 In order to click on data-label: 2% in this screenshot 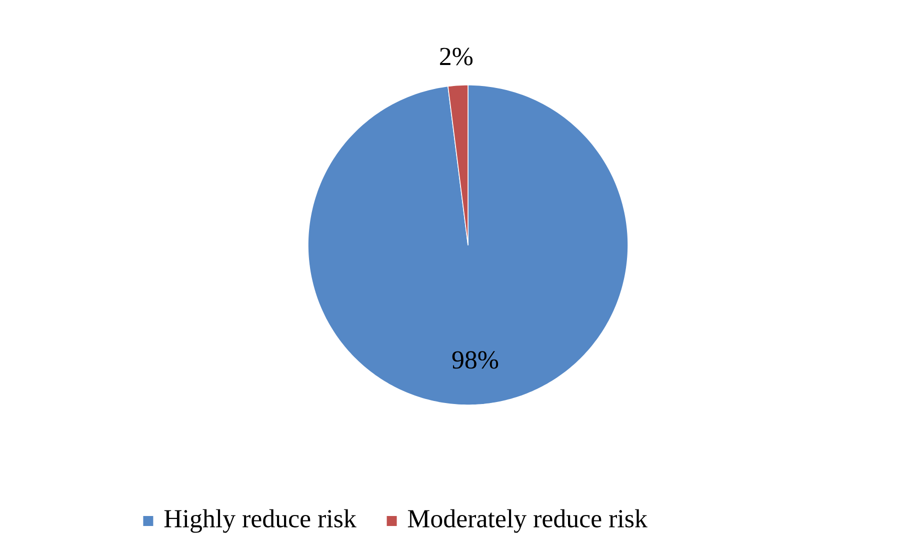, I will do `click(456, 57)`.